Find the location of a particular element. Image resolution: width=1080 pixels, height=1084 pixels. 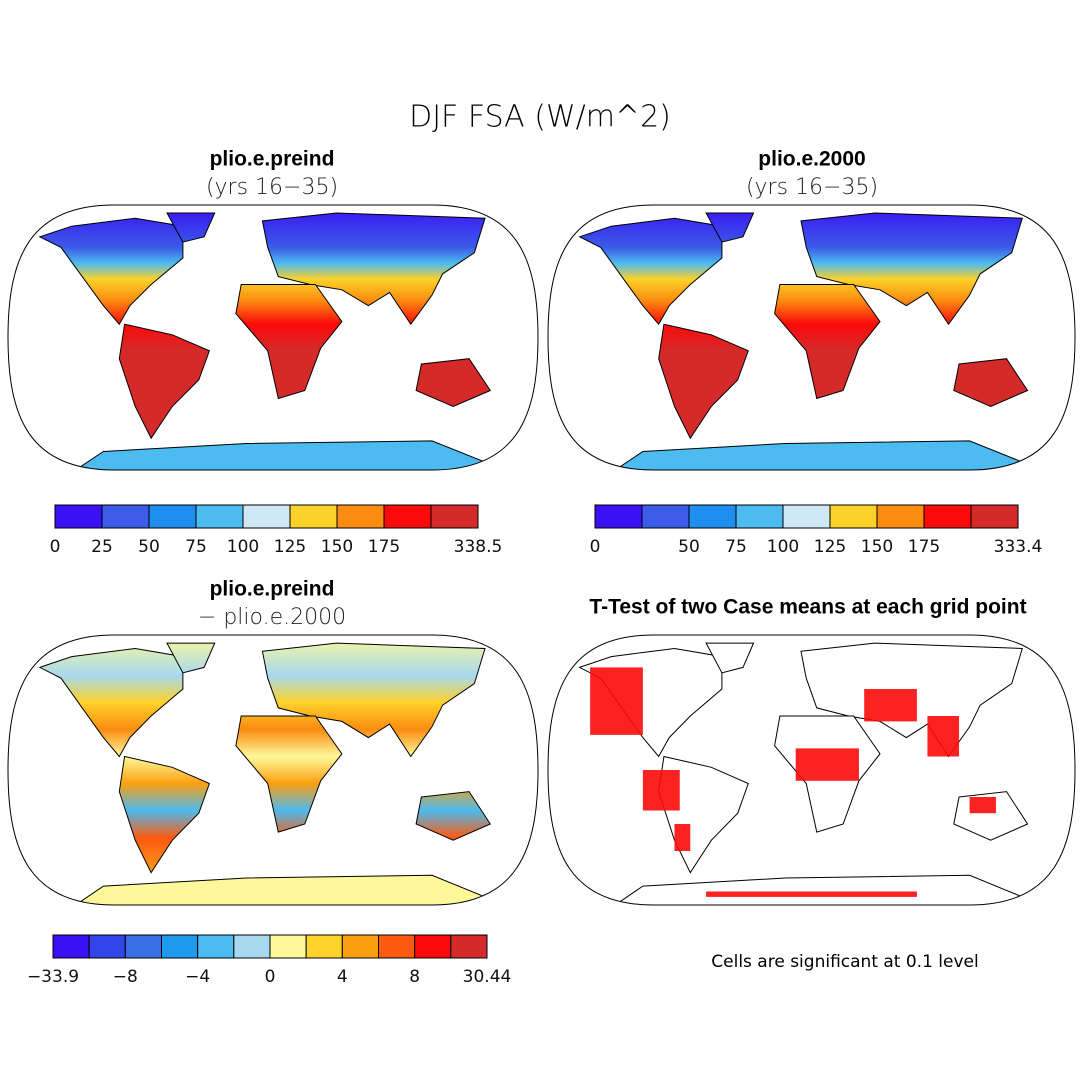

colorbar-label: 333.4 is located at coordinates (1018, 547).